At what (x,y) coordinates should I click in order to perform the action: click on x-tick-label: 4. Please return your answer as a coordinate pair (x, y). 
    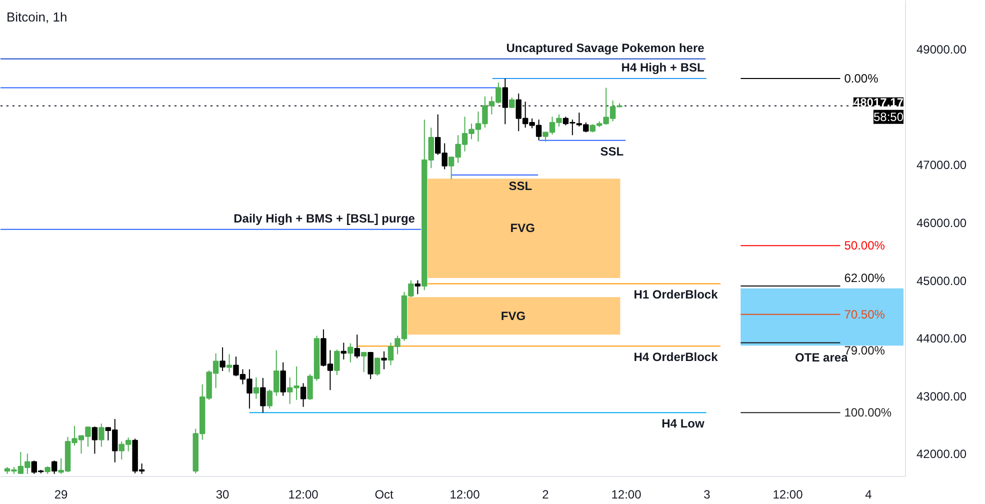
    Looking at the image, I should click on (868, 495).